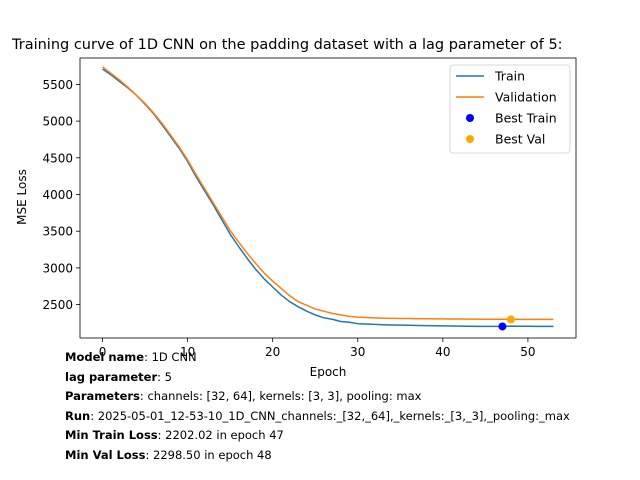 The height and width of the screenshot is (480, 640). Describe the element at coordinates (22, 197) in the screenshot. I see `y-axis-label: MSE Loss` at that location.